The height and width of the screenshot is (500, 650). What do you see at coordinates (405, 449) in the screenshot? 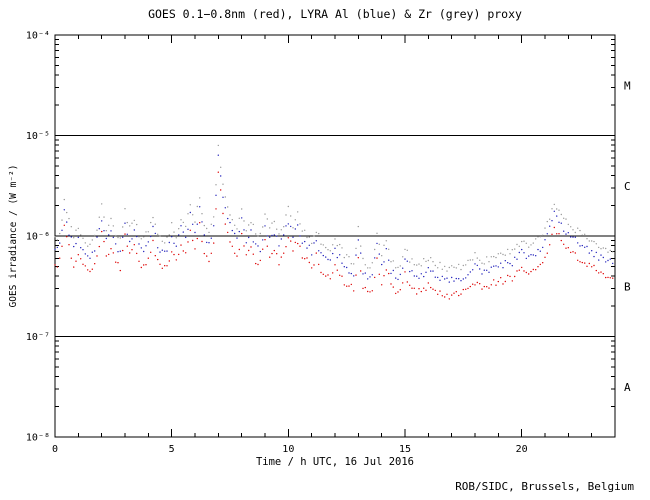
I see `x-tick-label: 15` at bounding box center [405, 449].